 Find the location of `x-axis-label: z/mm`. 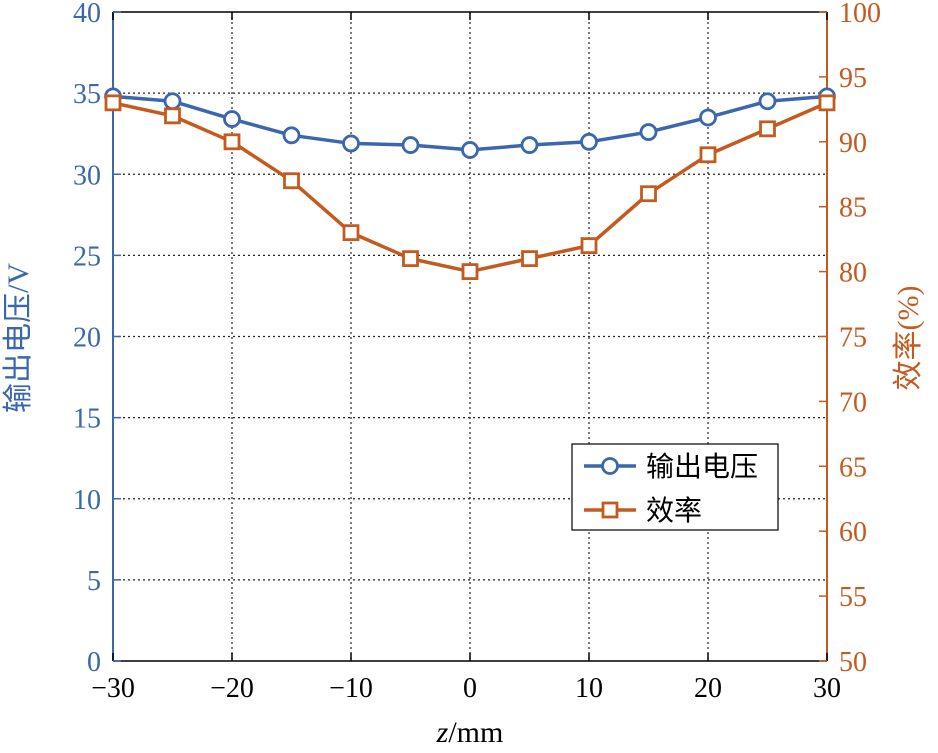

x-axis-label: z/mm is located at coordinates (470, 732).